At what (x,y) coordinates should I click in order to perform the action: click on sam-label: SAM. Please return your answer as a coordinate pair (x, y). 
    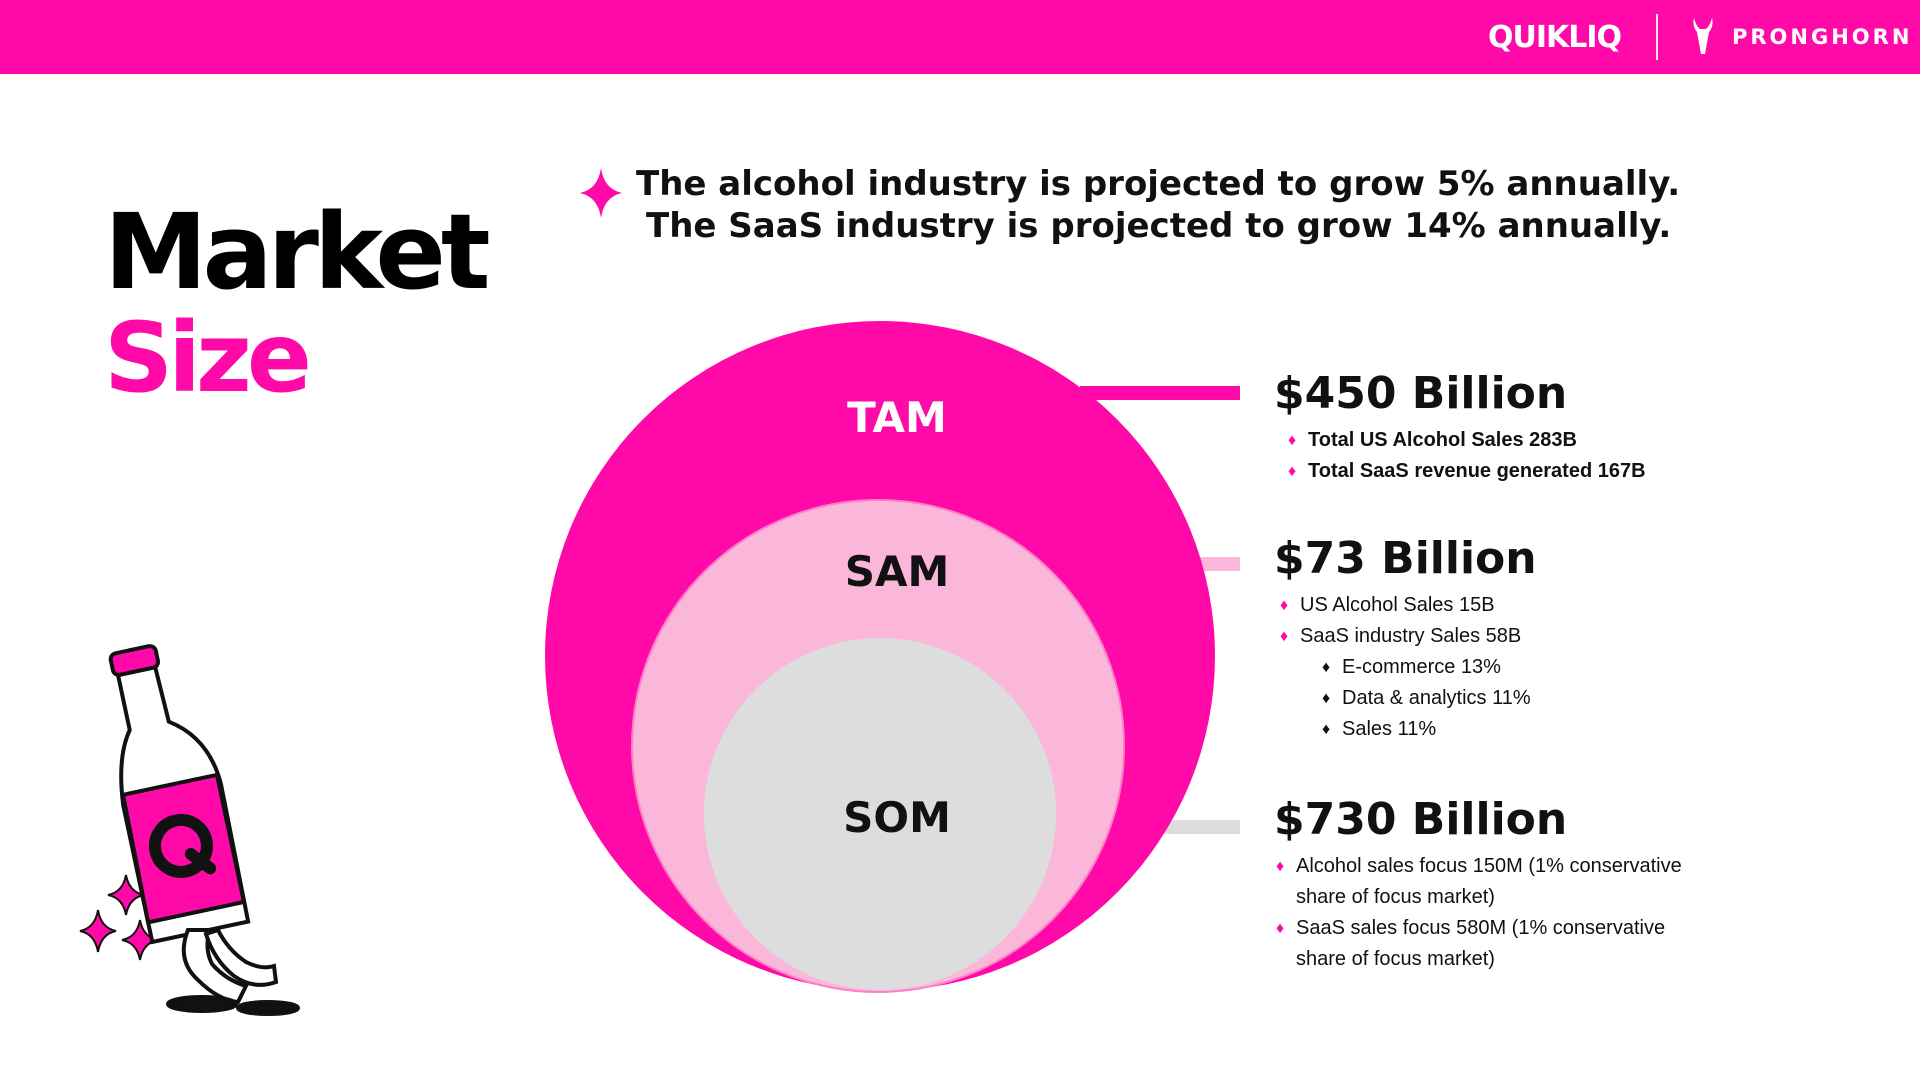
    Looking at the image, I should click on (897, 571).